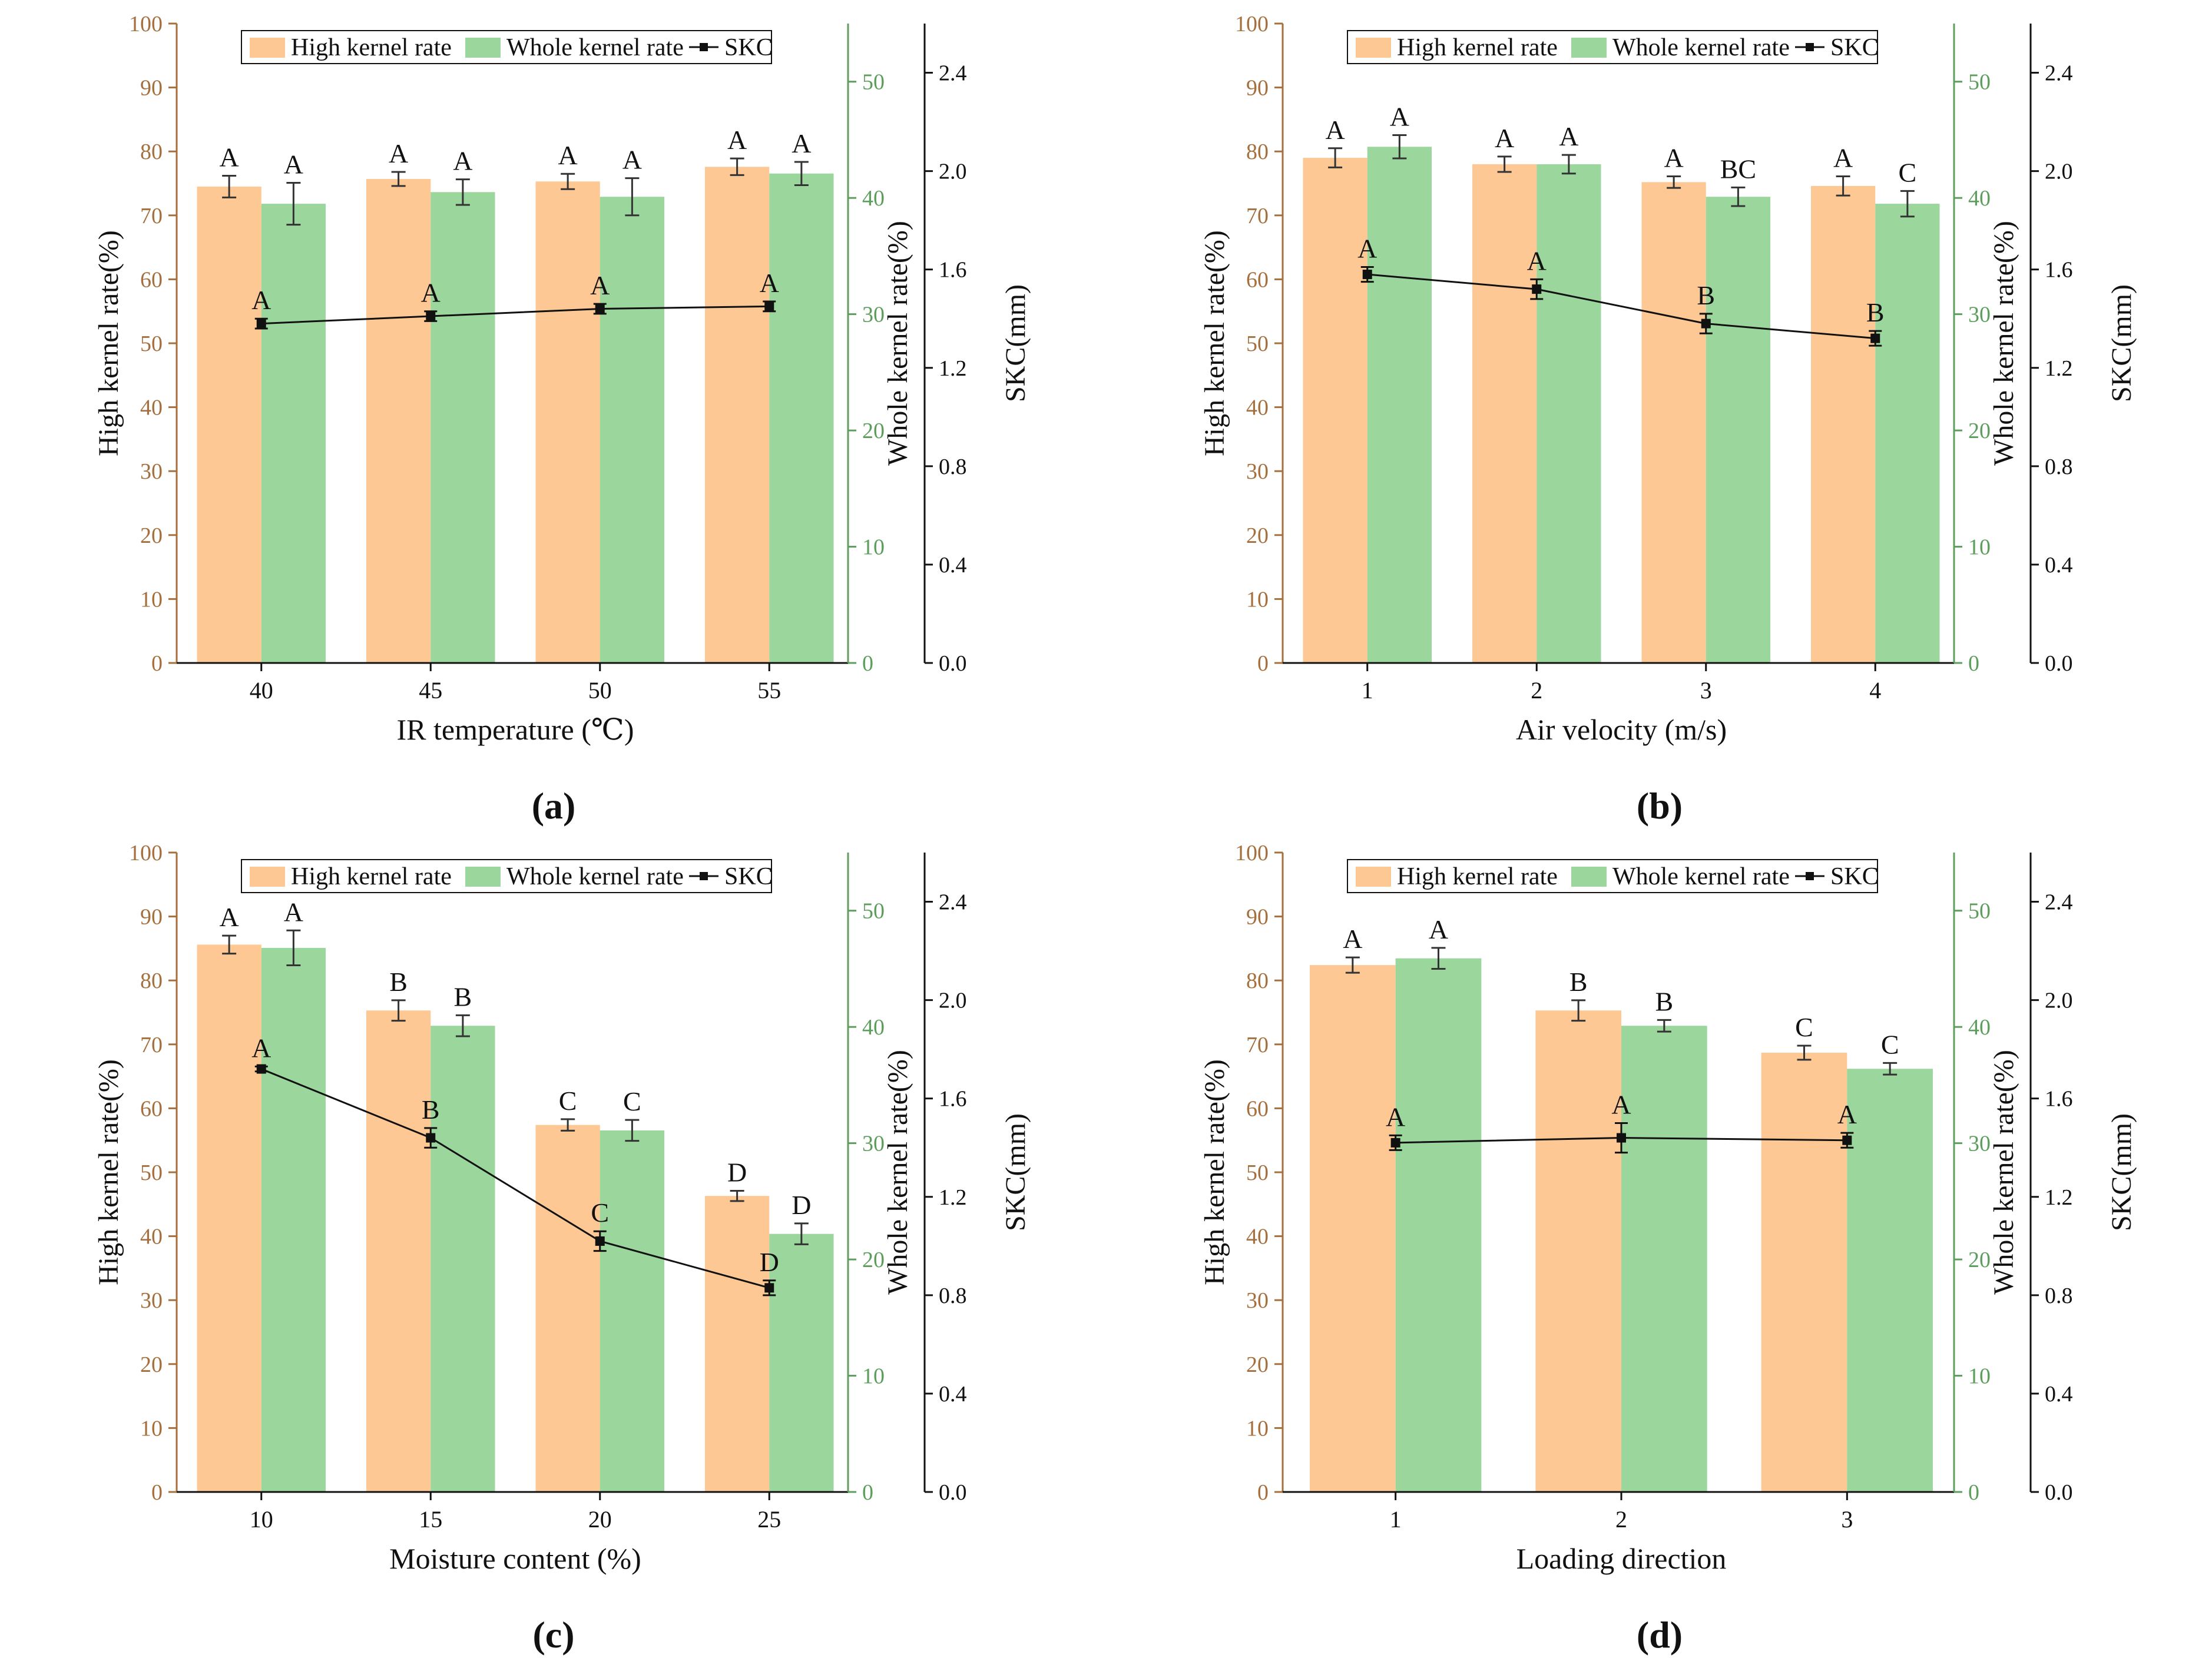 The width and height of the screenshot is (2212, 1658). Describe the element at coordinates (1980, 547) in the screenshot. I see `mid-tick-label: 10` at that location.